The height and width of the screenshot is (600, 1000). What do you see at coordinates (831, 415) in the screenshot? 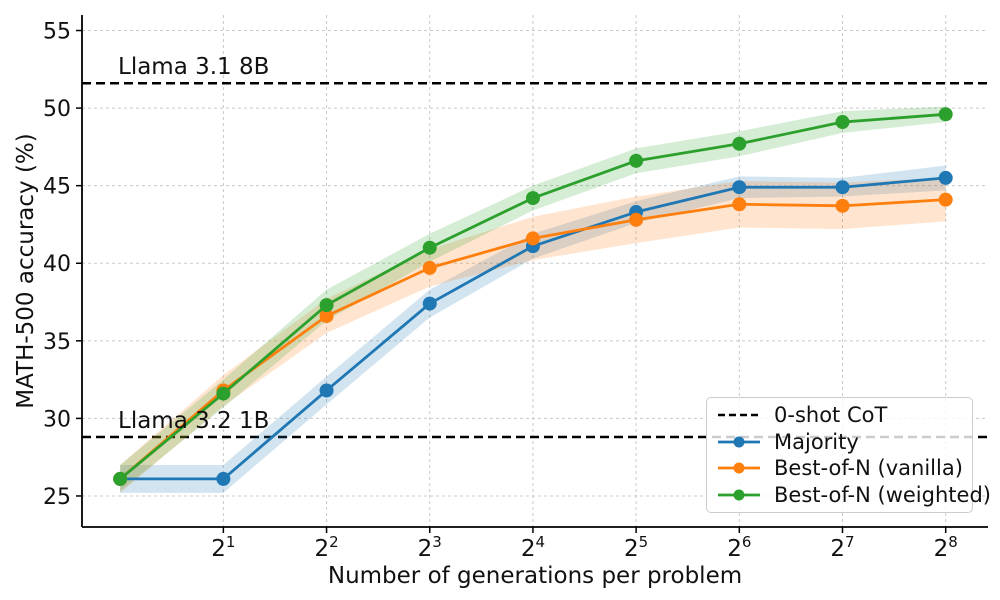
I see `legend-label: 0-shot CoT` at bounding box center [831, 415].